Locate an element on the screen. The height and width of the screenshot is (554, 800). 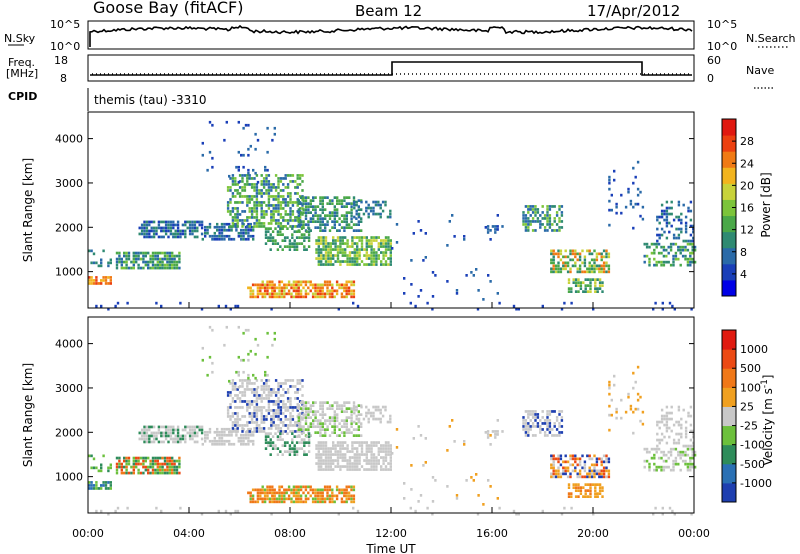
colorbar-swatch is located at coordinates (729, 256).